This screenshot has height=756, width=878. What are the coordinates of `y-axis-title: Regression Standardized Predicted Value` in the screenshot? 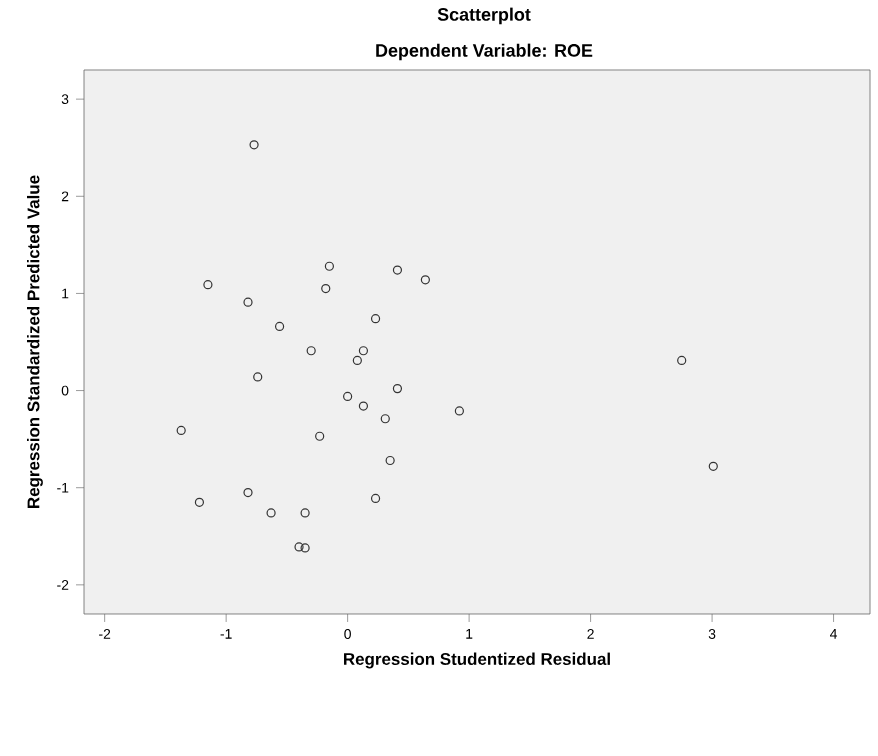 It's located at (35, 341).